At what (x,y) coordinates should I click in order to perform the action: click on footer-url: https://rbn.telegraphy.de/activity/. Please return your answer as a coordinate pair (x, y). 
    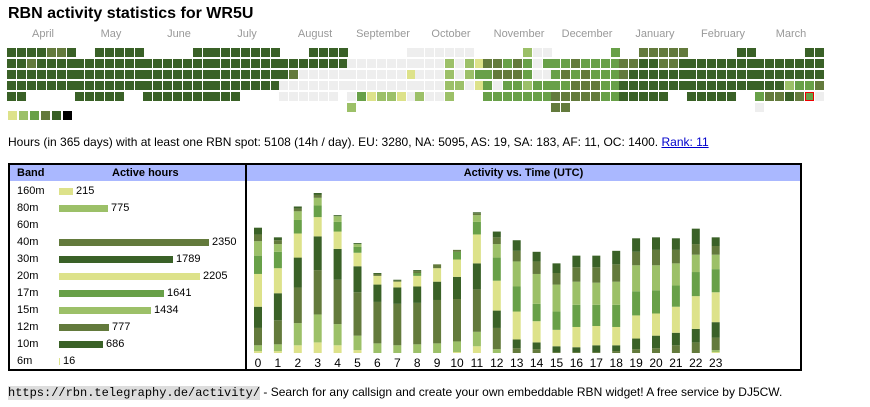
    Looking at the image, I should click on (134, 393).